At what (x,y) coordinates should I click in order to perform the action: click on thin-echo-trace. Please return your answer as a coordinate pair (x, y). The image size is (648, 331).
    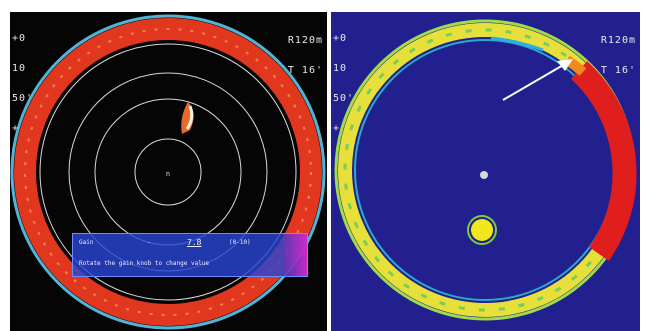
    Looking at the image, I should click on (517, 44).